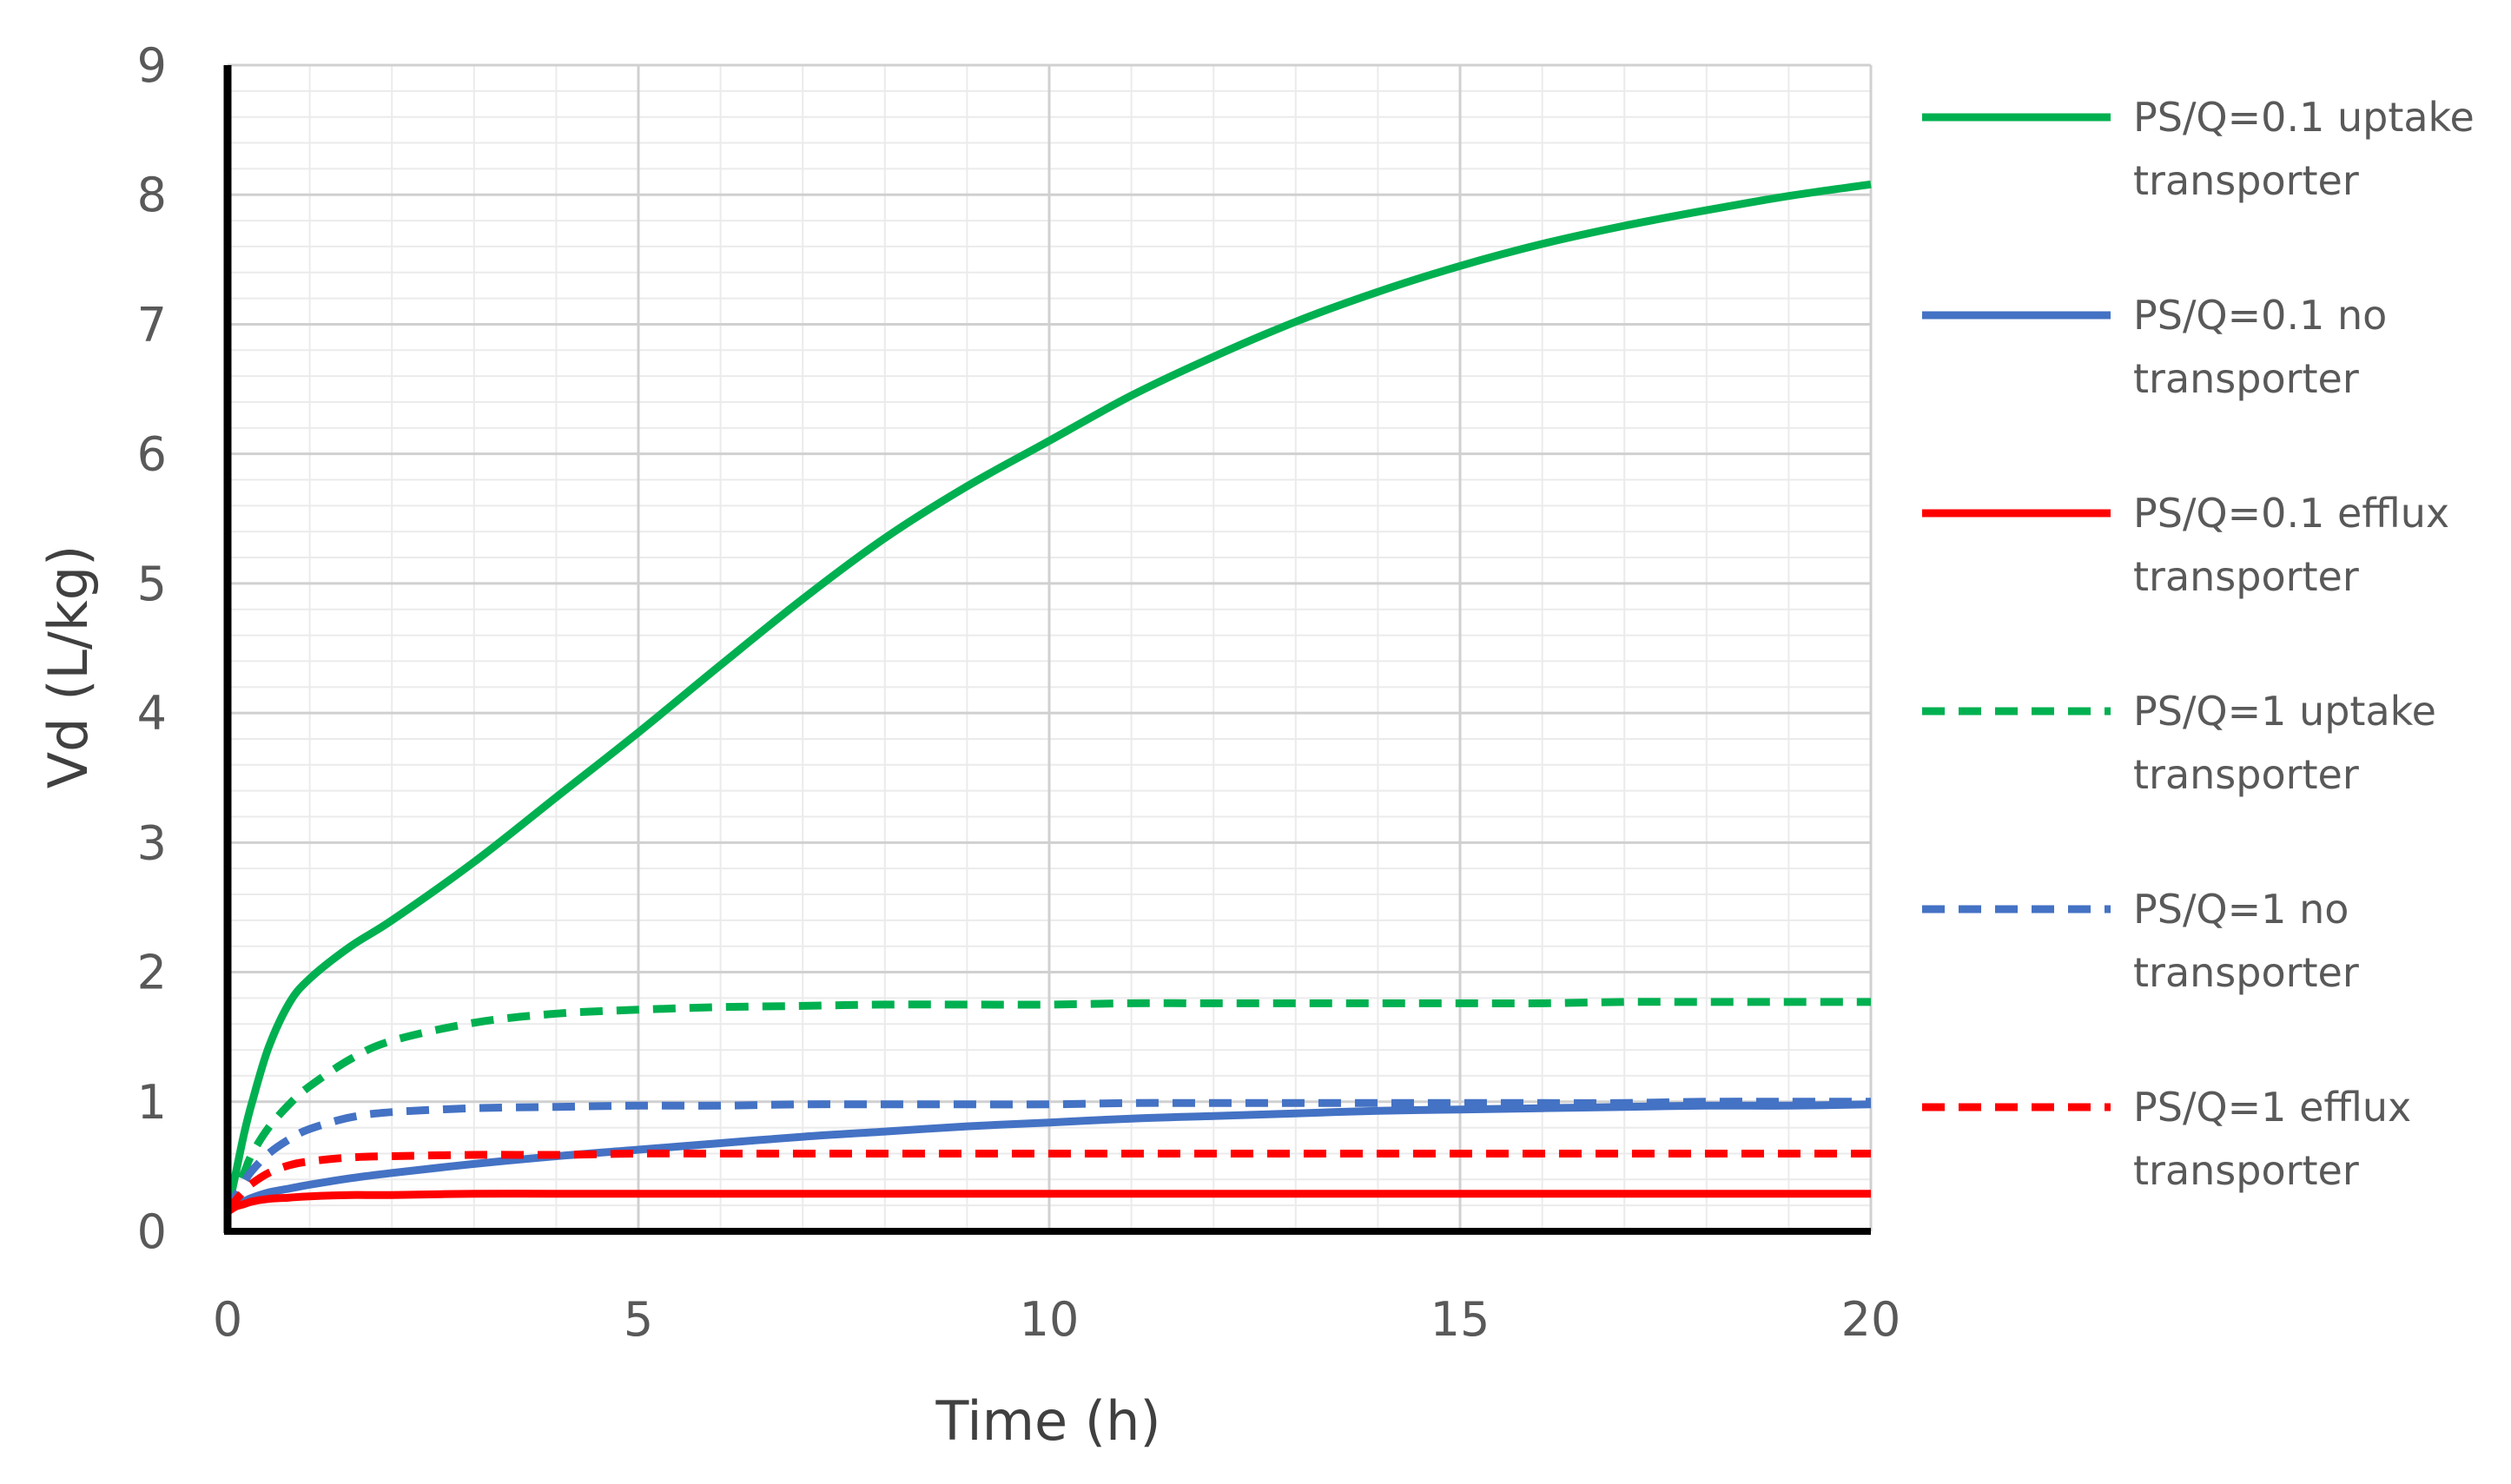  I want to click on y-tick-label: 6, so click(152, 454).